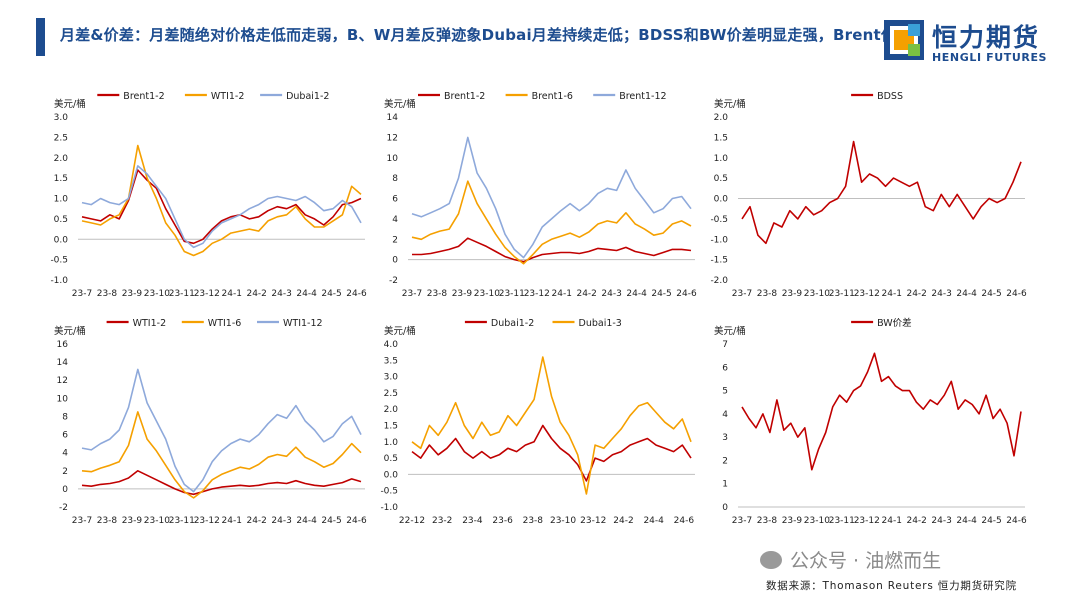  What do you see at coordinates (472, 521) in the screenshot?
I see `x-tick-label: 23-4` at bounding box center [472, 521].